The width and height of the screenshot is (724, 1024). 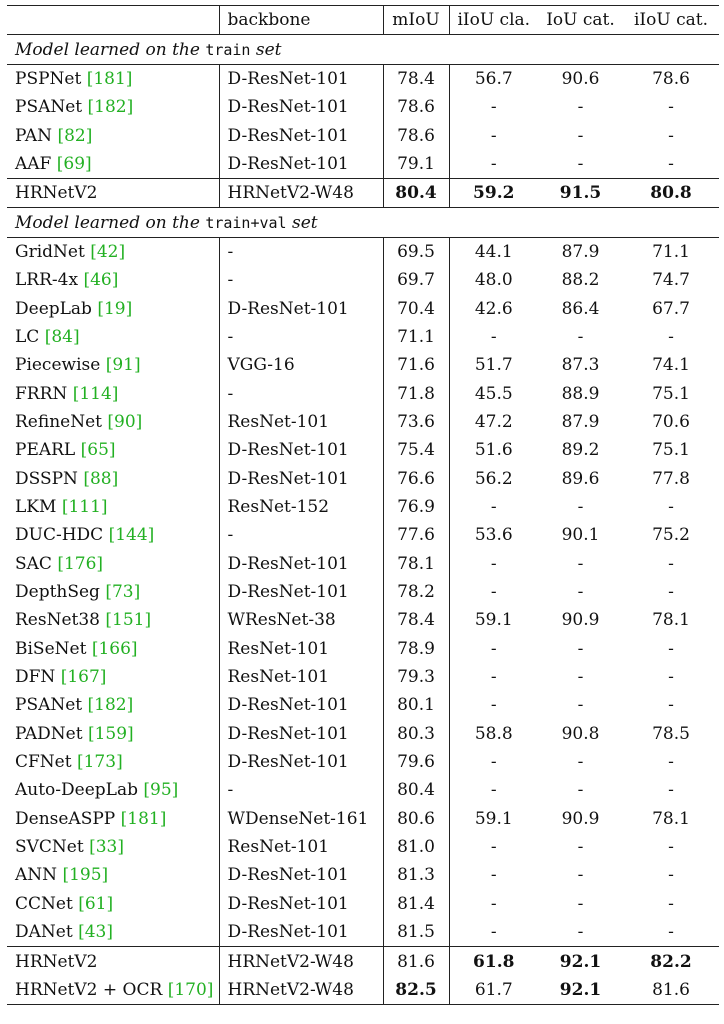 What do you see at coordinates (161, 790) in the screenshot?
I see `citation-link: [95]` at bounding box center [161, 790].